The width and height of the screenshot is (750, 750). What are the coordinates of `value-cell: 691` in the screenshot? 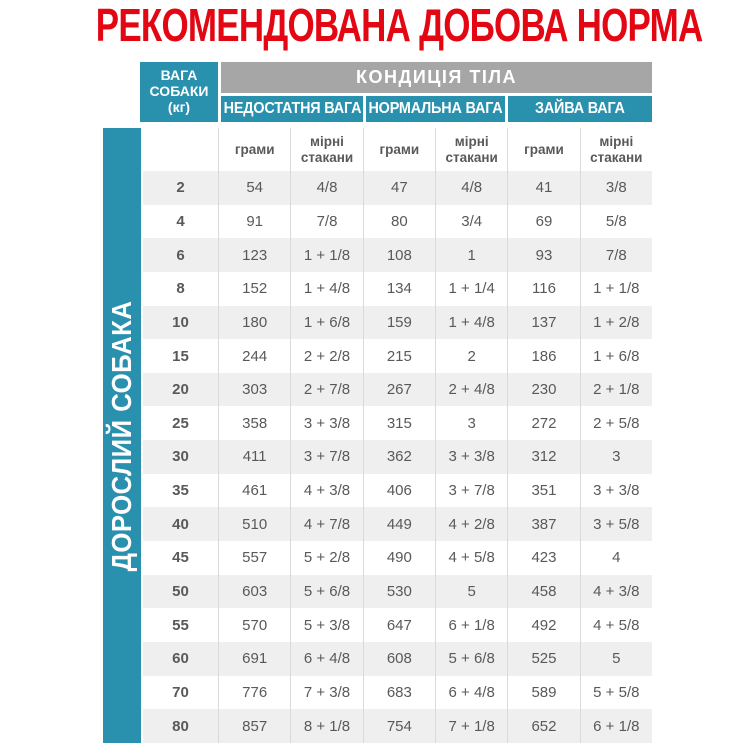 It's located at (254, 658).